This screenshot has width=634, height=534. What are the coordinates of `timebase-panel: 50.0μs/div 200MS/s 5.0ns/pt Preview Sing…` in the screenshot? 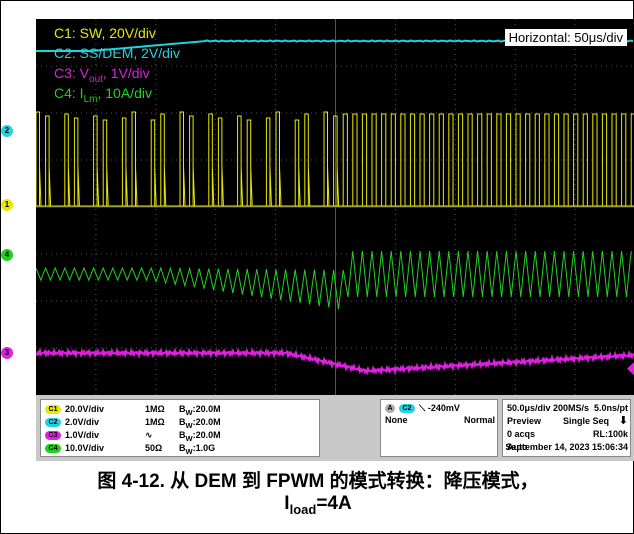 It's located at (566, 428).